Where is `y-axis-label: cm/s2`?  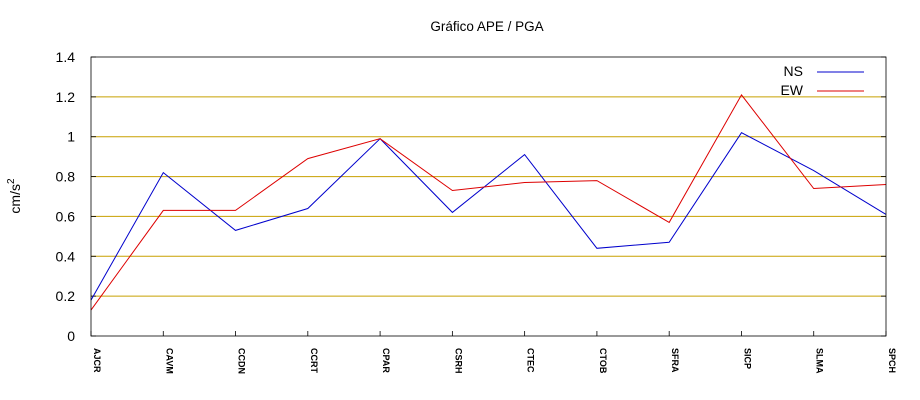 y-axis-label: cm/s2 is located at coordinates (14, 196).